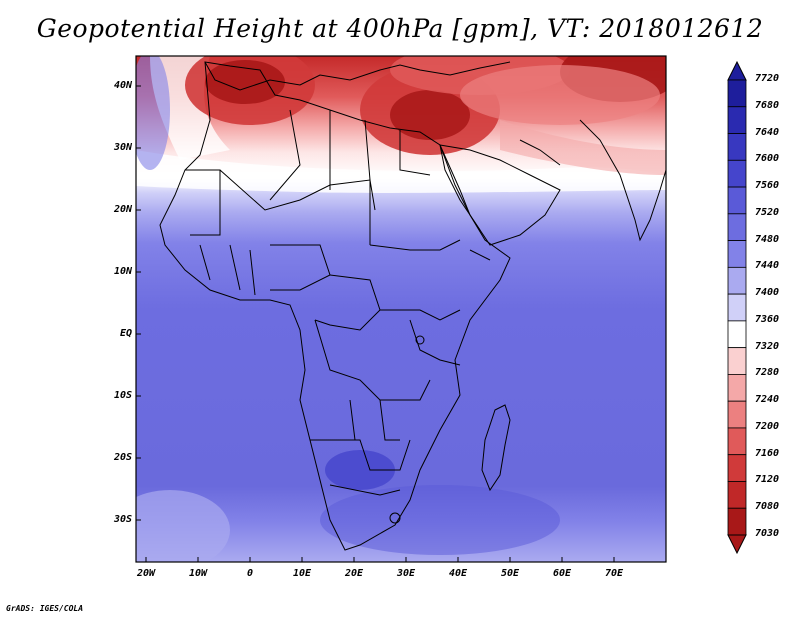  What do you see at coordinates (767, 105) in the screenshot?
I see `colorbar-level-label: 7680` at bounding box center [767, 105].